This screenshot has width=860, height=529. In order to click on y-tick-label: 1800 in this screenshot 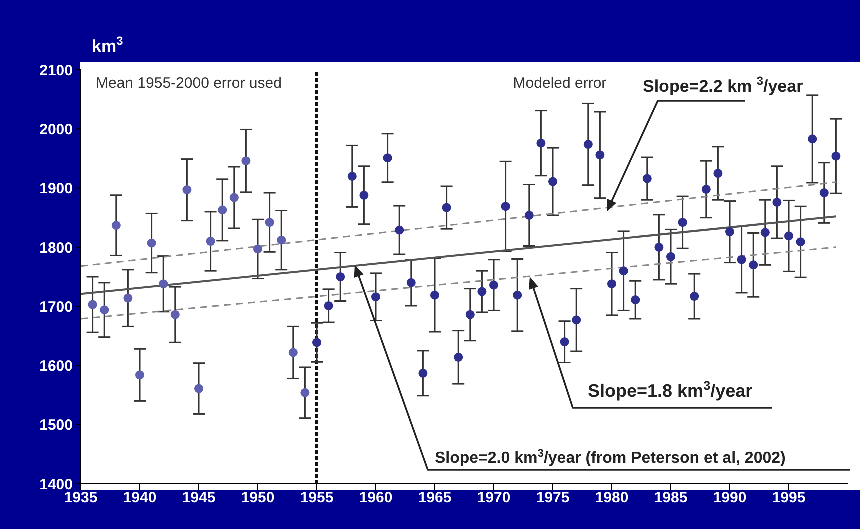, I will do `click(56, 248)`.